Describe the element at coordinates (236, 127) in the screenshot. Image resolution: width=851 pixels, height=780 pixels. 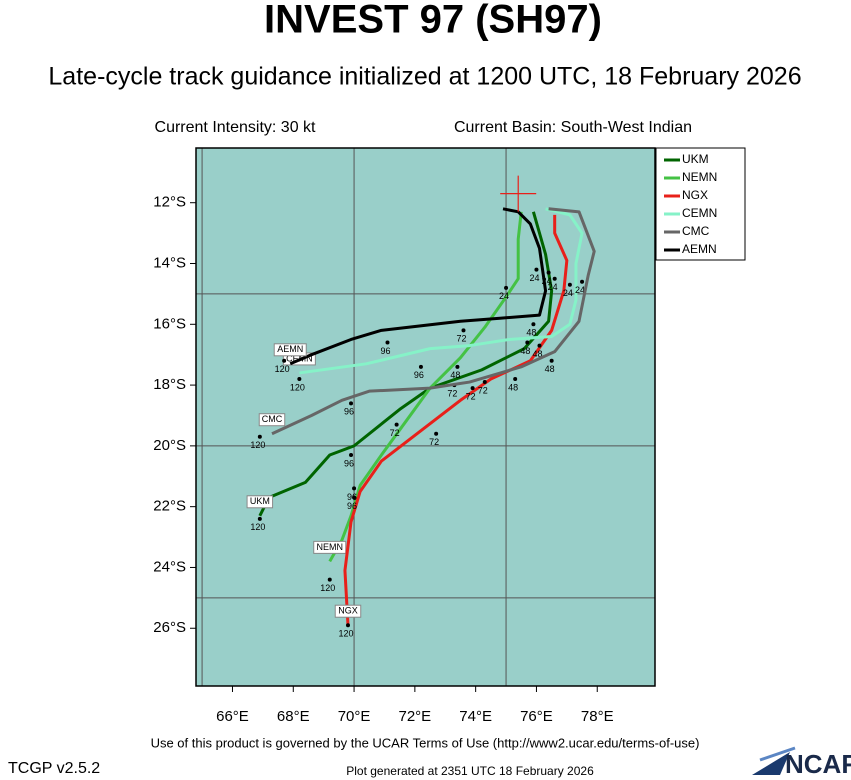
I see `intensity: Current Intensity: 30 kt` at that location.